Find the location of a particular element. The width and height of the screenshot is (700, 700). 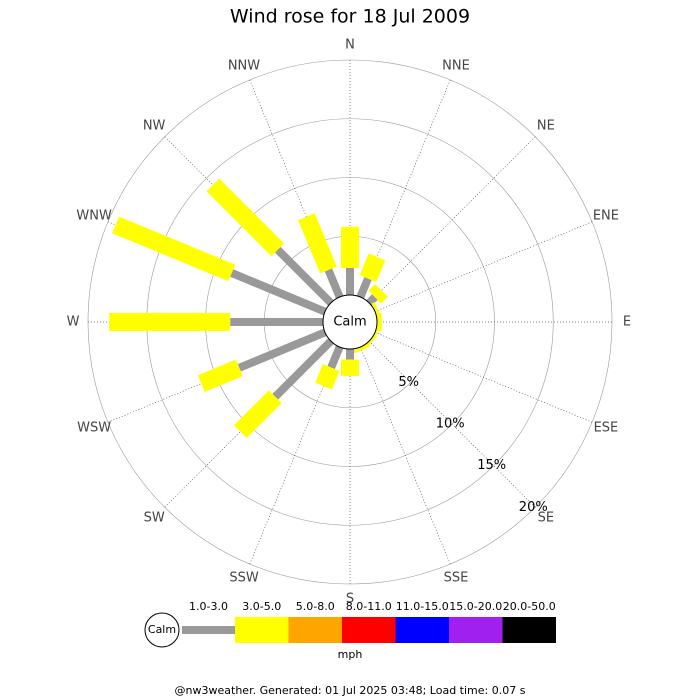

direction-label: NNE is located at coordinates (456, 66).